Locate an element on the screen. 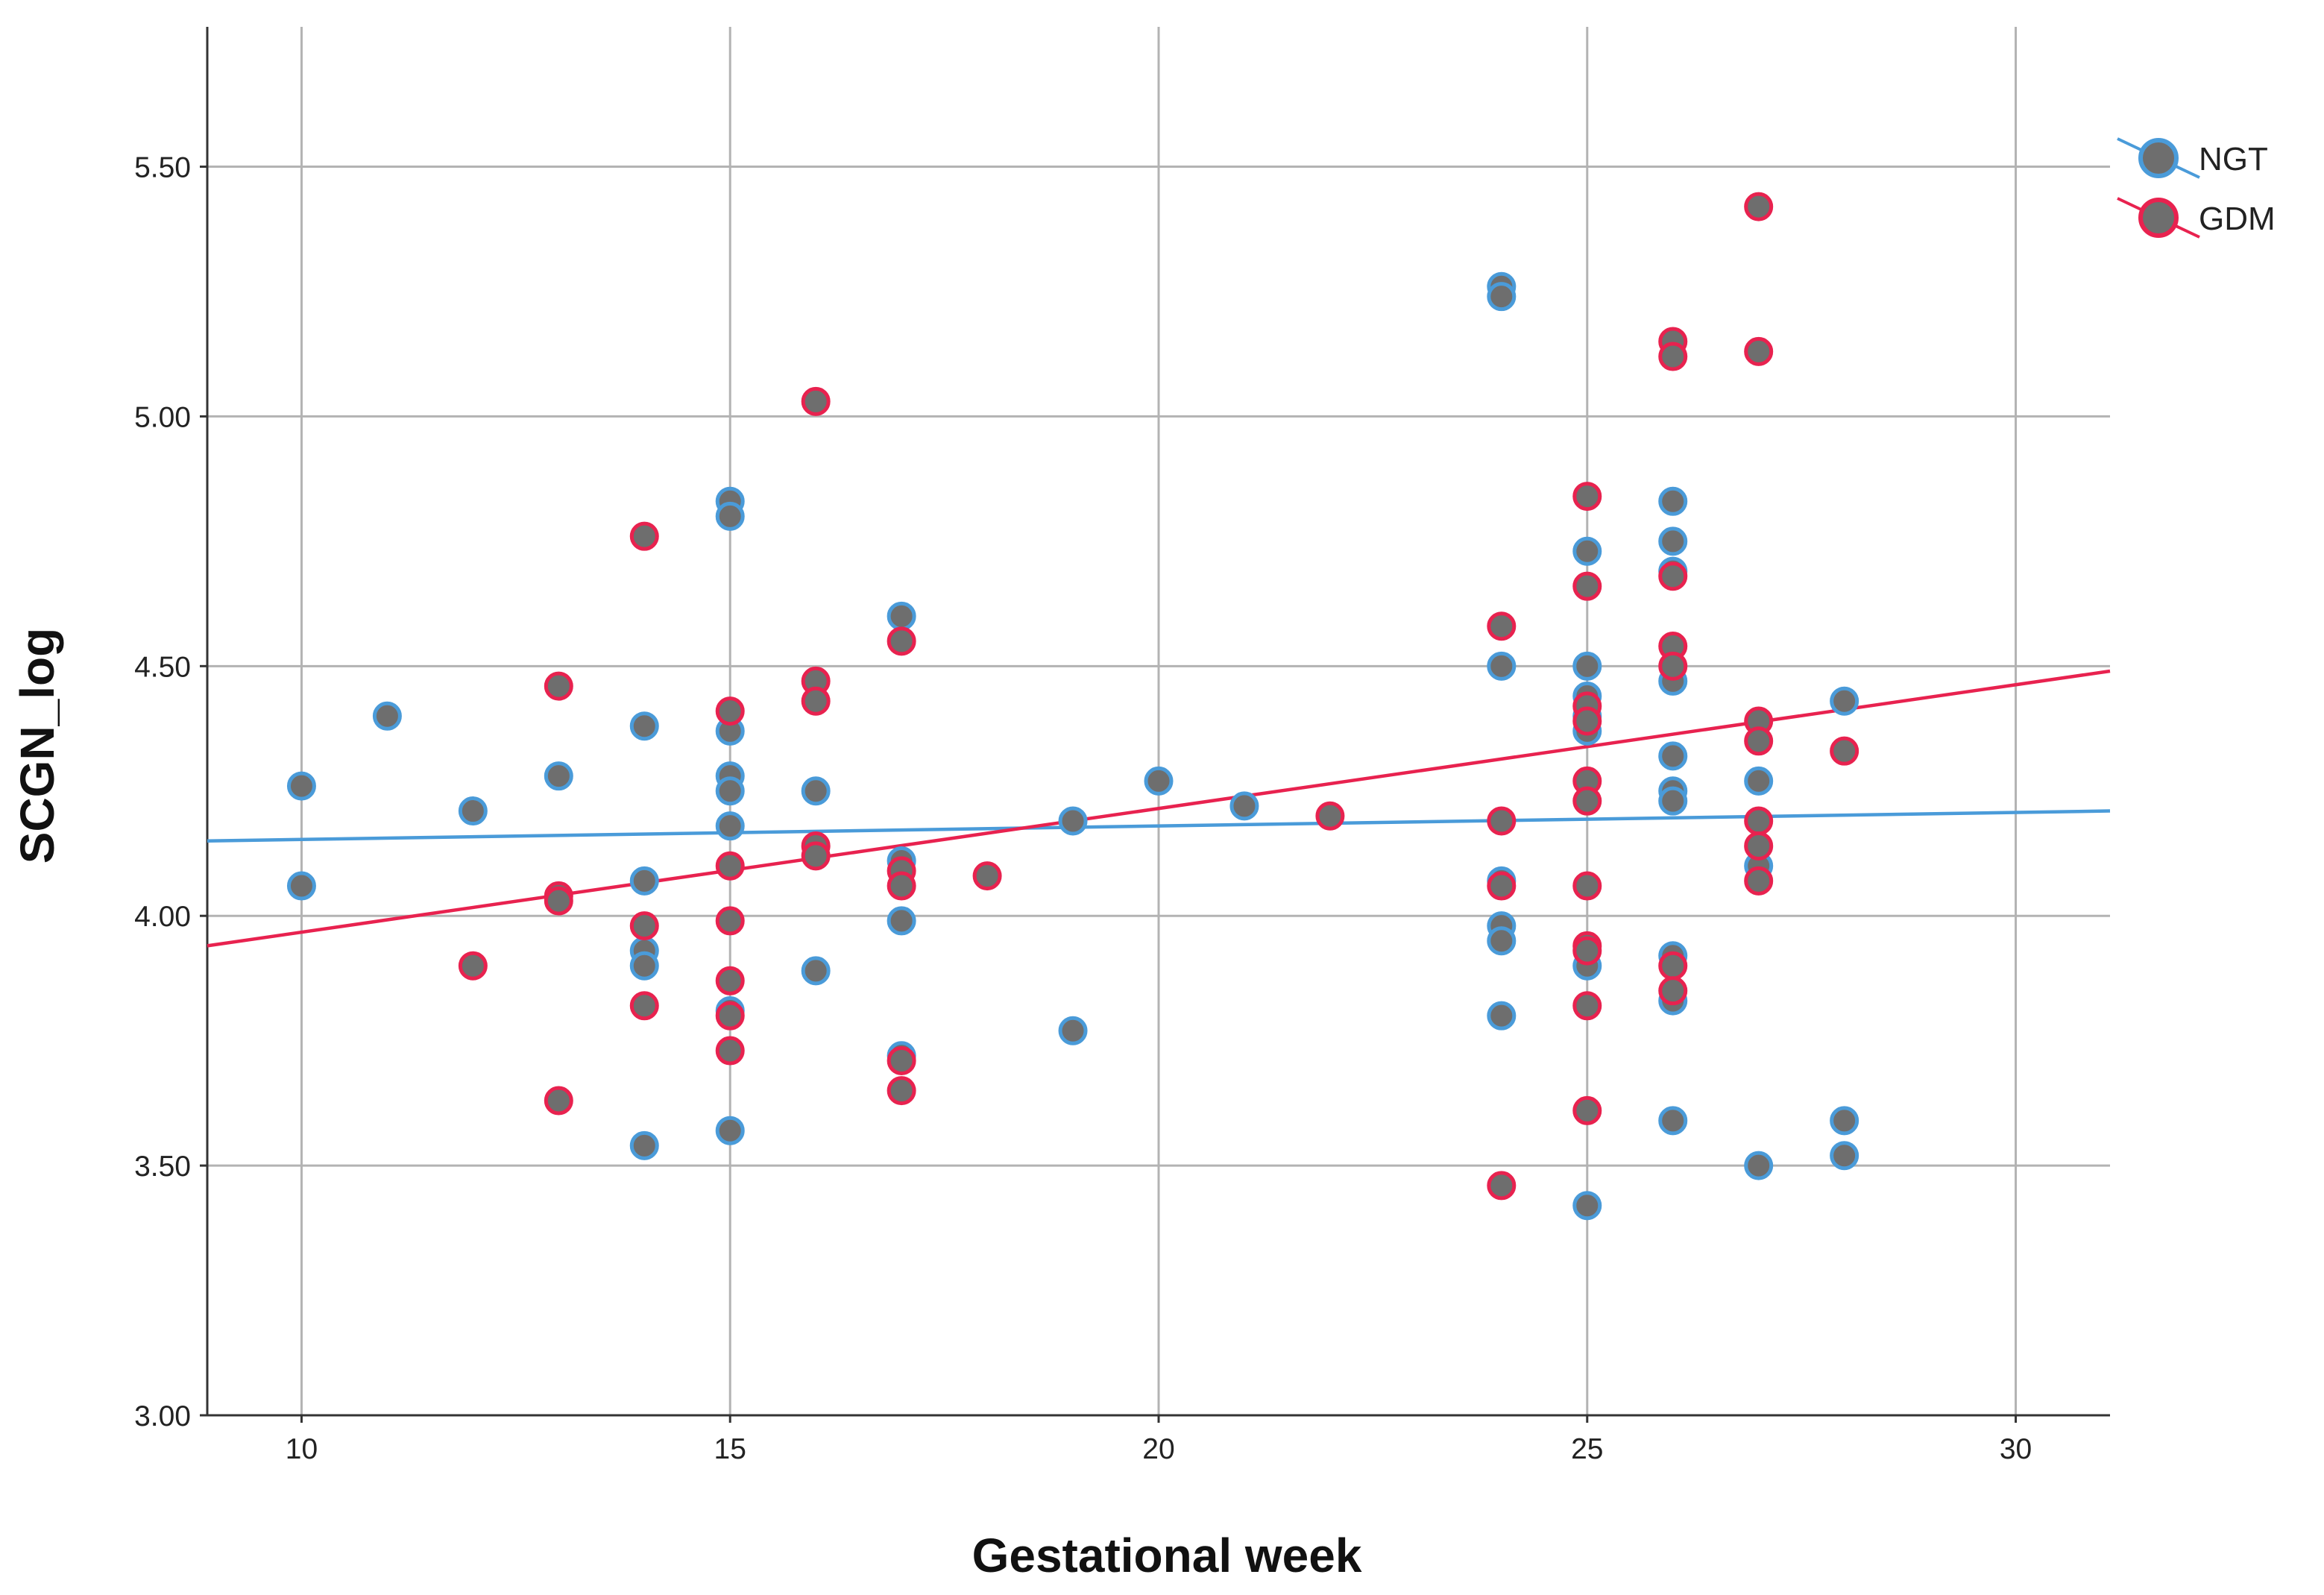 The height and width of the screenshot is (1595, 2324). x-tick-label: 15 is located at coordinates (730, 1449).